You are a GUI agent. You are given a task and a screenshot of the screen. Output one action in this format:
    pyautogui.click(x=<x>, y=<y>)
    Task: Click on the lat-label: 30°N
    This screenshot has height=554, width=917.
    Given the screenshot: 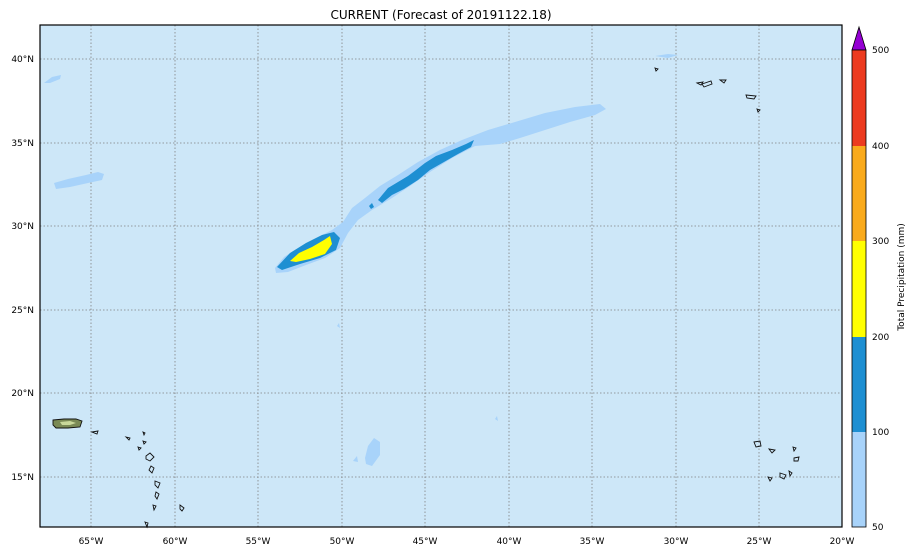 What is the action you would take?
    pyautogui.click(x=22, y=227)
    